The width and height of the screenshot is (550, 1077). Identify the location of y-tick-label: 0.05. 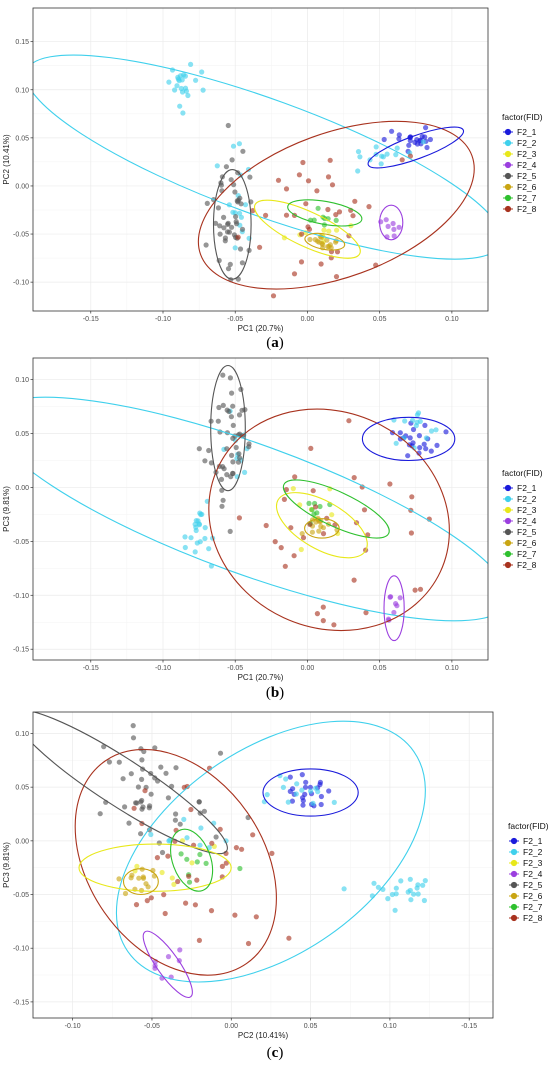
(22, 138).